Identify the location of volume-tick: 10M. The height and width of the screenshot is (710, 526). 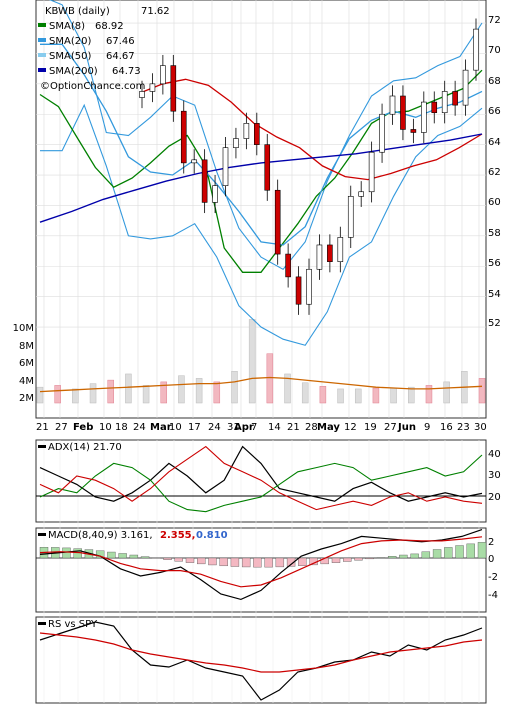
(23, 328).